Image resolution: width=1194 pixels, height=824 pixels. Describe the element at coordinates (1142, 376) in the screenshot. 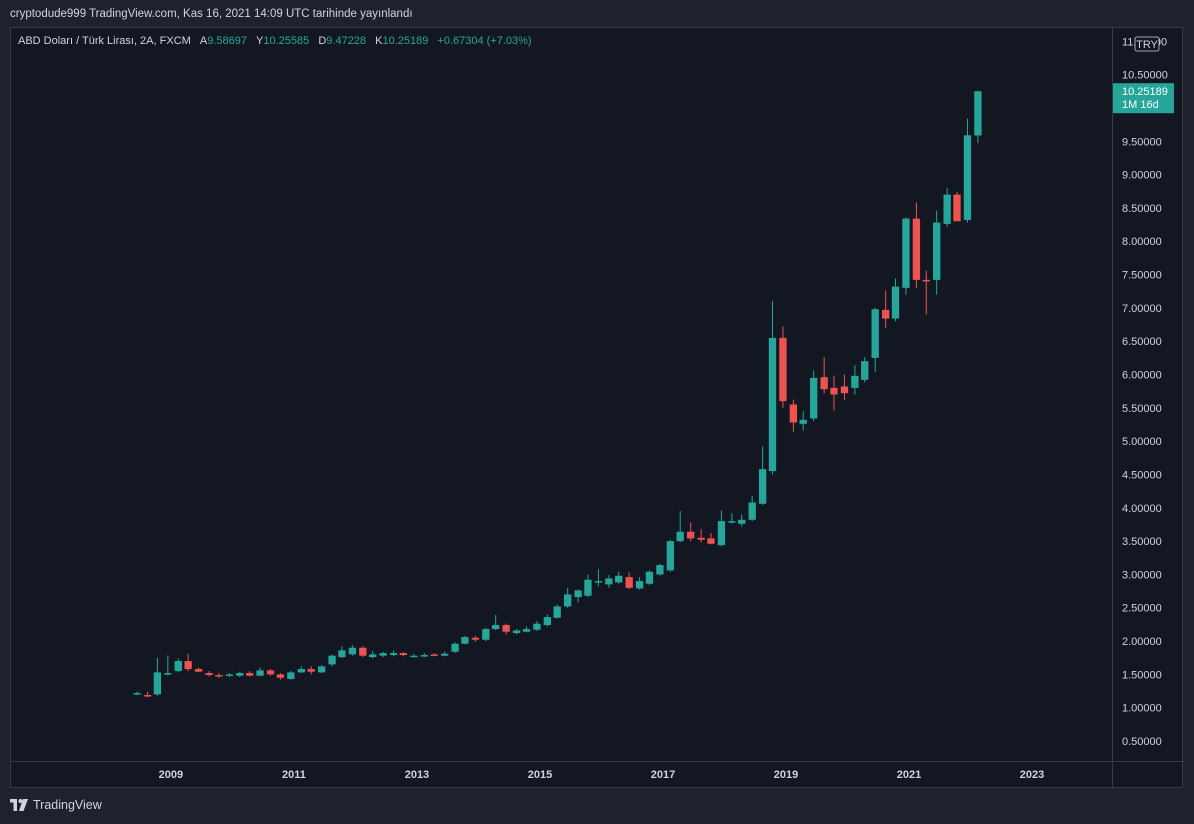

I see `price-tick-label: 6.00000` at that location.